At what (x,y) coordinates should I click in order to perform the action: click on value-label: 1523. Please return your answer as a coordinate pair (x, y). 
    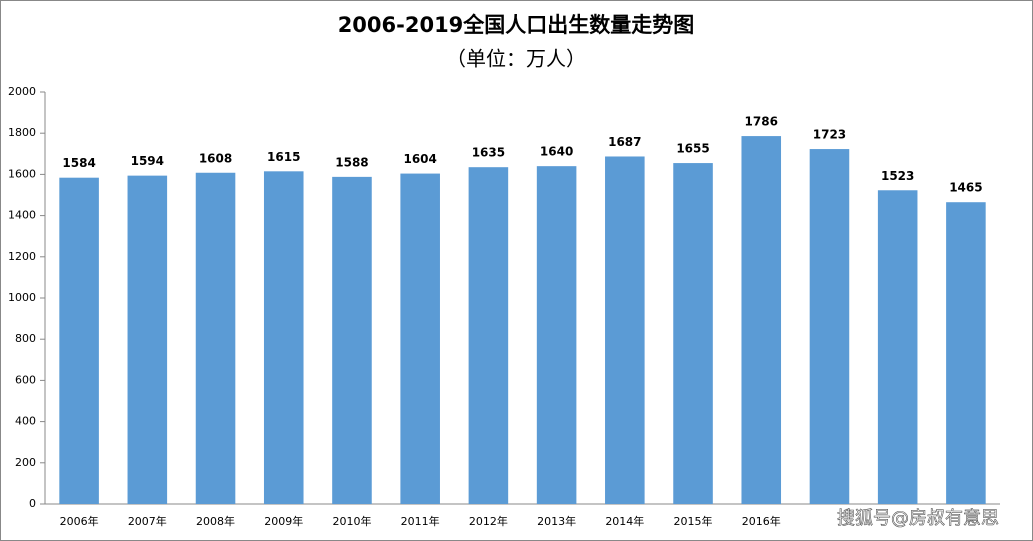
    Looking at the image, I should click on (897, 176).